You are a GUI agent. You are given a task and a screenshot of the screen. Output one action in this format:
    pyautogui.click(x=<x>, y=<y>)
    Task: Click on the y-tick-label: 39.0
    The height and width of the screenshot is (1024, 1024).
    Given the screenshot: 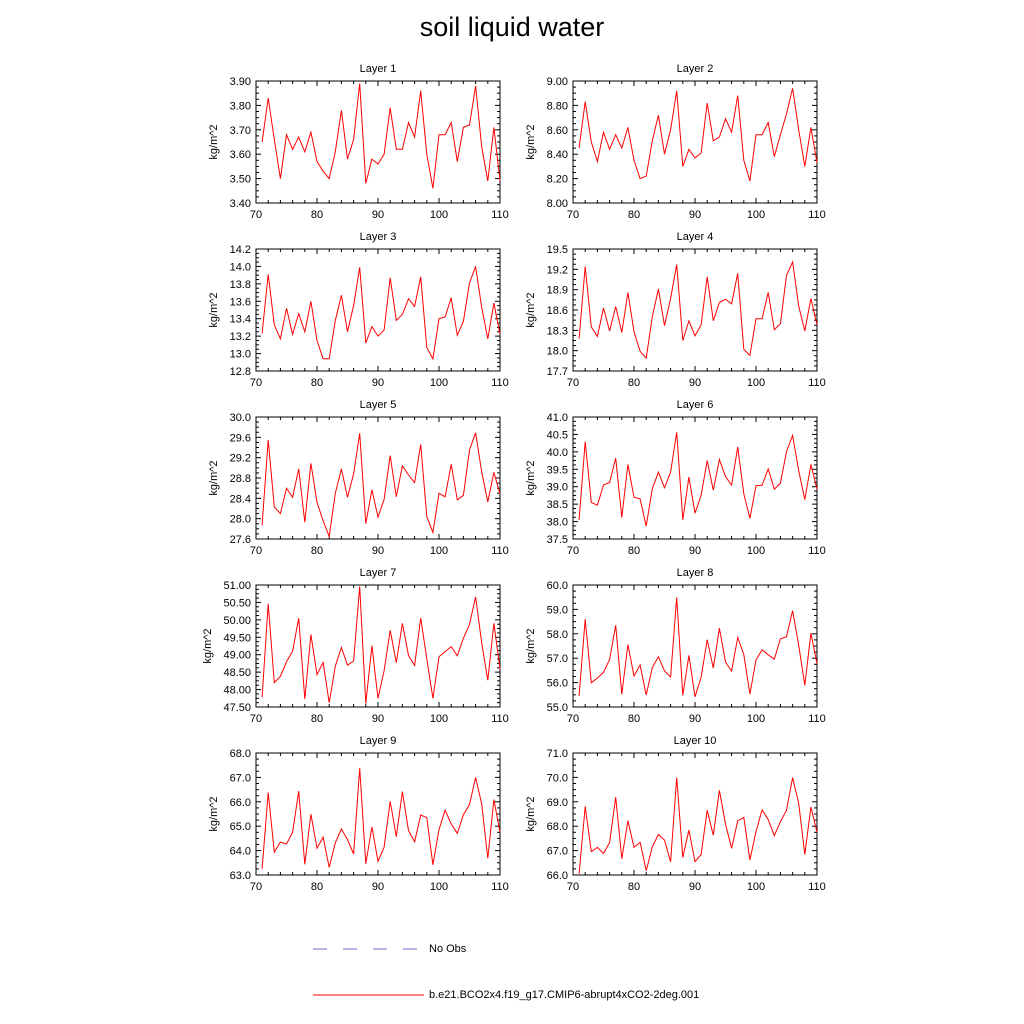 What is the action you would take?
    pyautogui.click(x=557, y=488)
    